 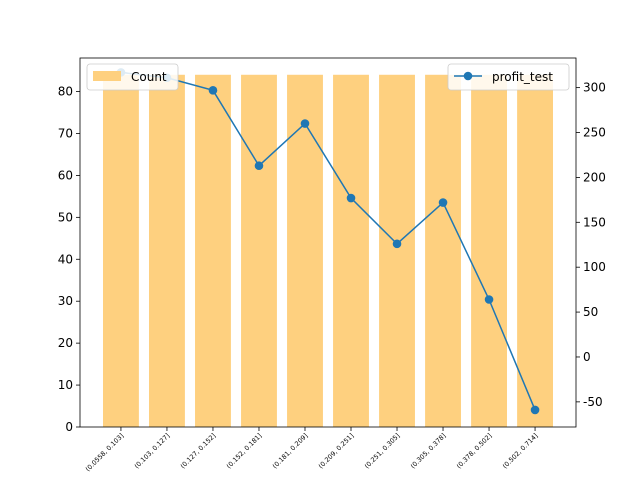 I want to click on left-tick-label: 70, so click(x=65, y=133).